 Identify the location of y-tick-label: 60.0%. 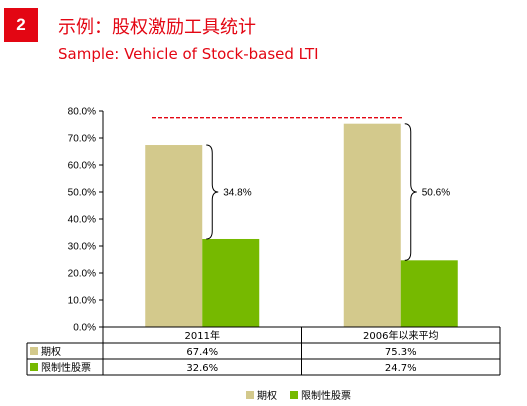
(82, 166).